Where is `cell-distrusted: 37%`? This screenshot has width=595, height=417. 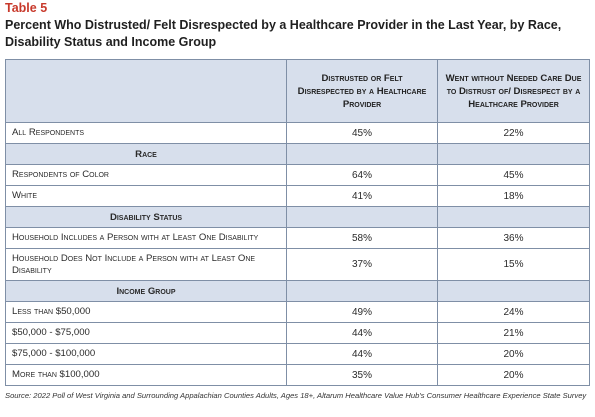
cell-distrusted: 37% is located at coordinates (362, 264).